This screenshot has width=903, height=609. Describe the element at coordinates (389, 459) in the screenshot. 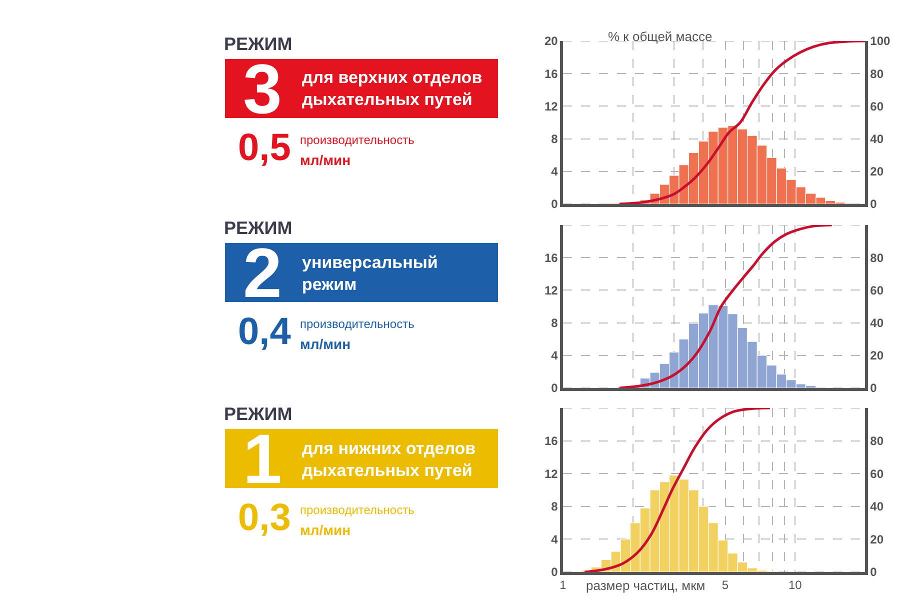

I see `text: для нижних отделов дыхательных путей` at that location.